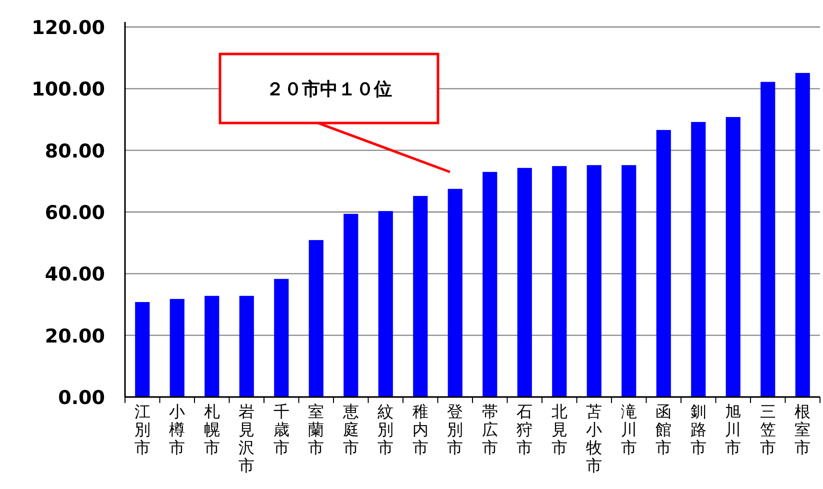 This screenshot has width=823, height=489. What do you see at coordinates (329, 89) in the screenshot?
I see `annotation: ２０市中１０位` at bounding box center [329, 89].